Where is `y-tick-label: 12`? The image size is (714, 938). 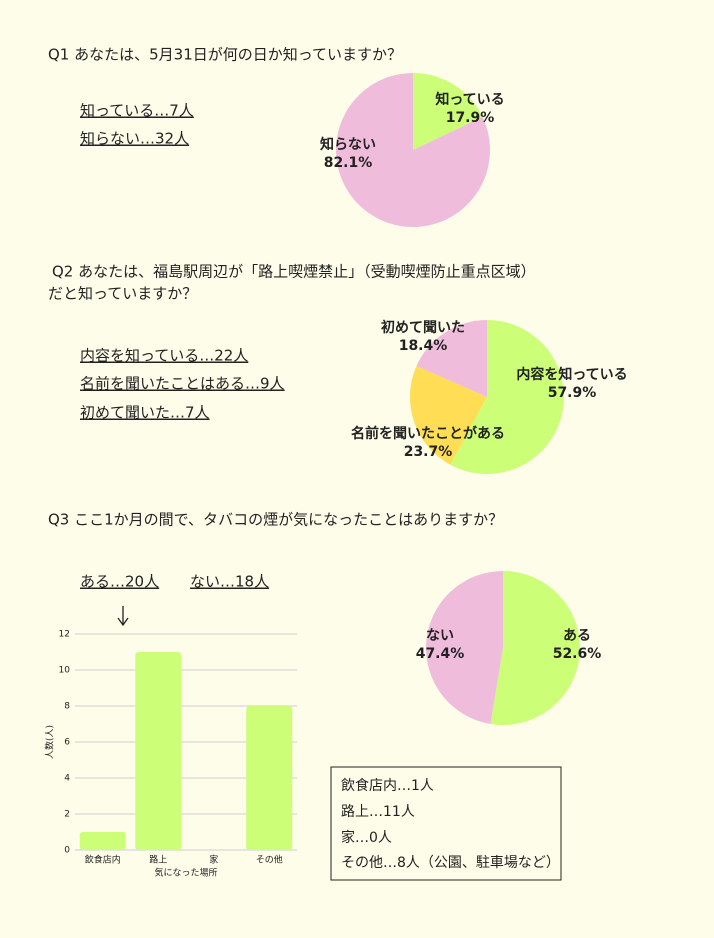
y-tick-label: 12 is located at coordinates (64, 635).